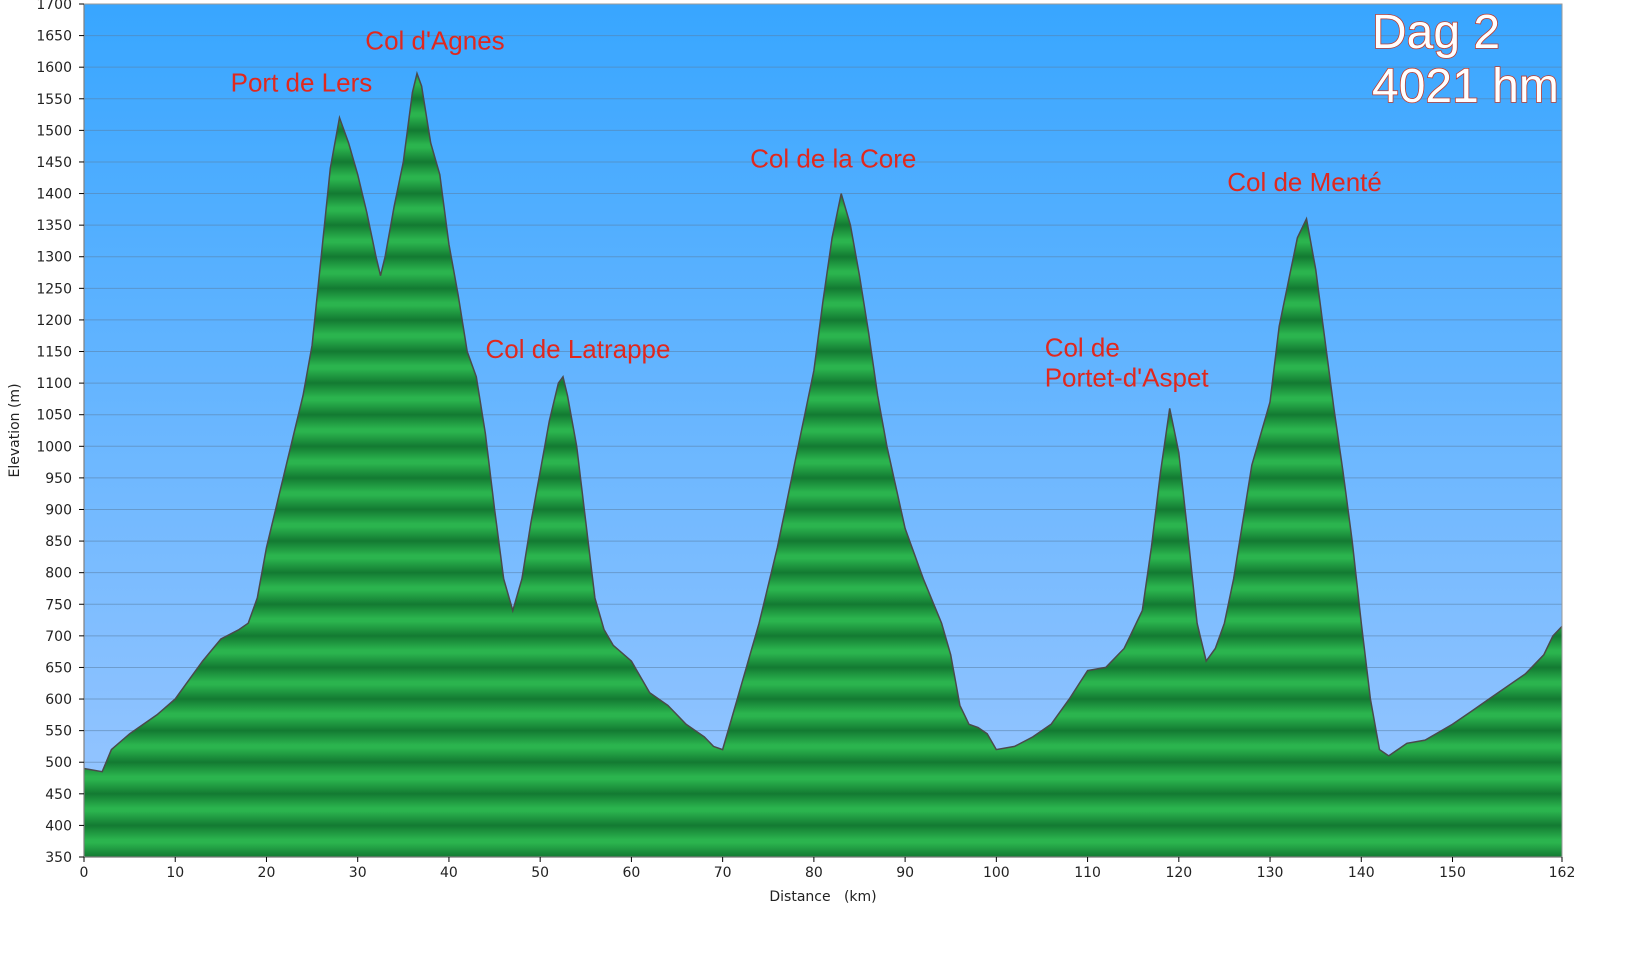 The width and height of the screenshot is (1645, 957). What do you see at coordinates (58, 795) in the screenshot?
I see `y-tick-label: 450` at bounding box center [58, 795].